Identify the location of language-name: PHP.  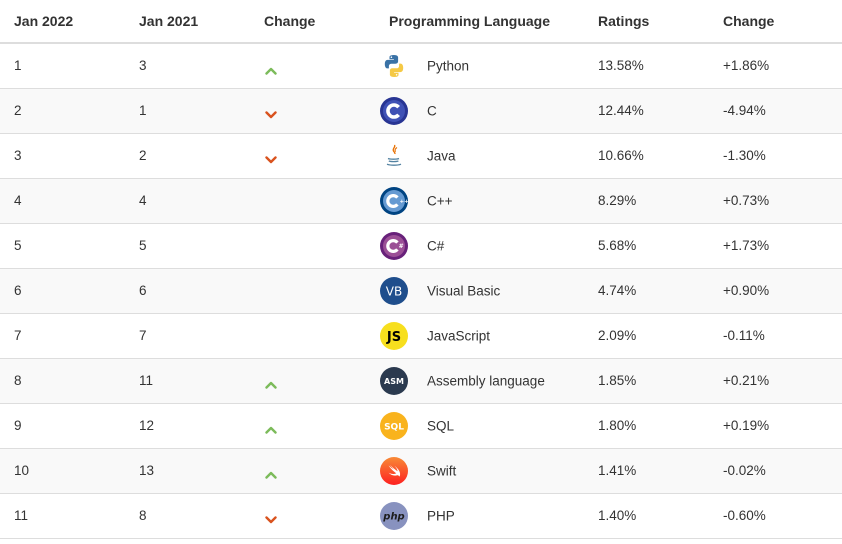
(441, 515).